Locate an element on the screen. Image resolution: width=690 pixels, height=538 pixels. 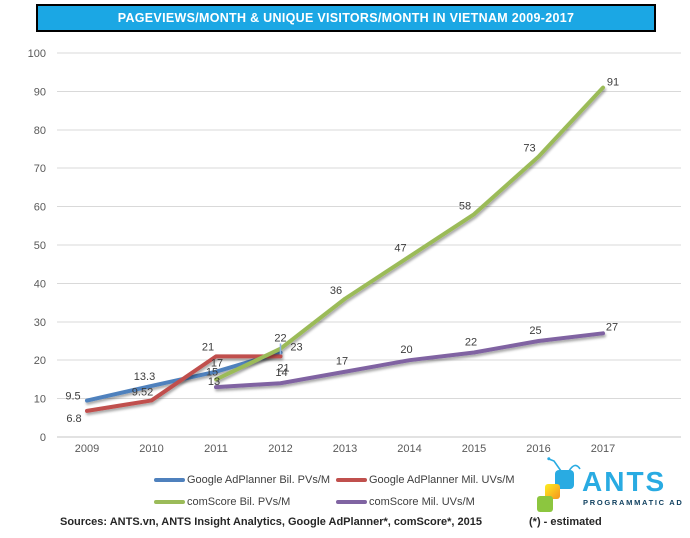
legend-label: Google AdPlanner Mil. UVs/M is located at coordinates (442, 480).